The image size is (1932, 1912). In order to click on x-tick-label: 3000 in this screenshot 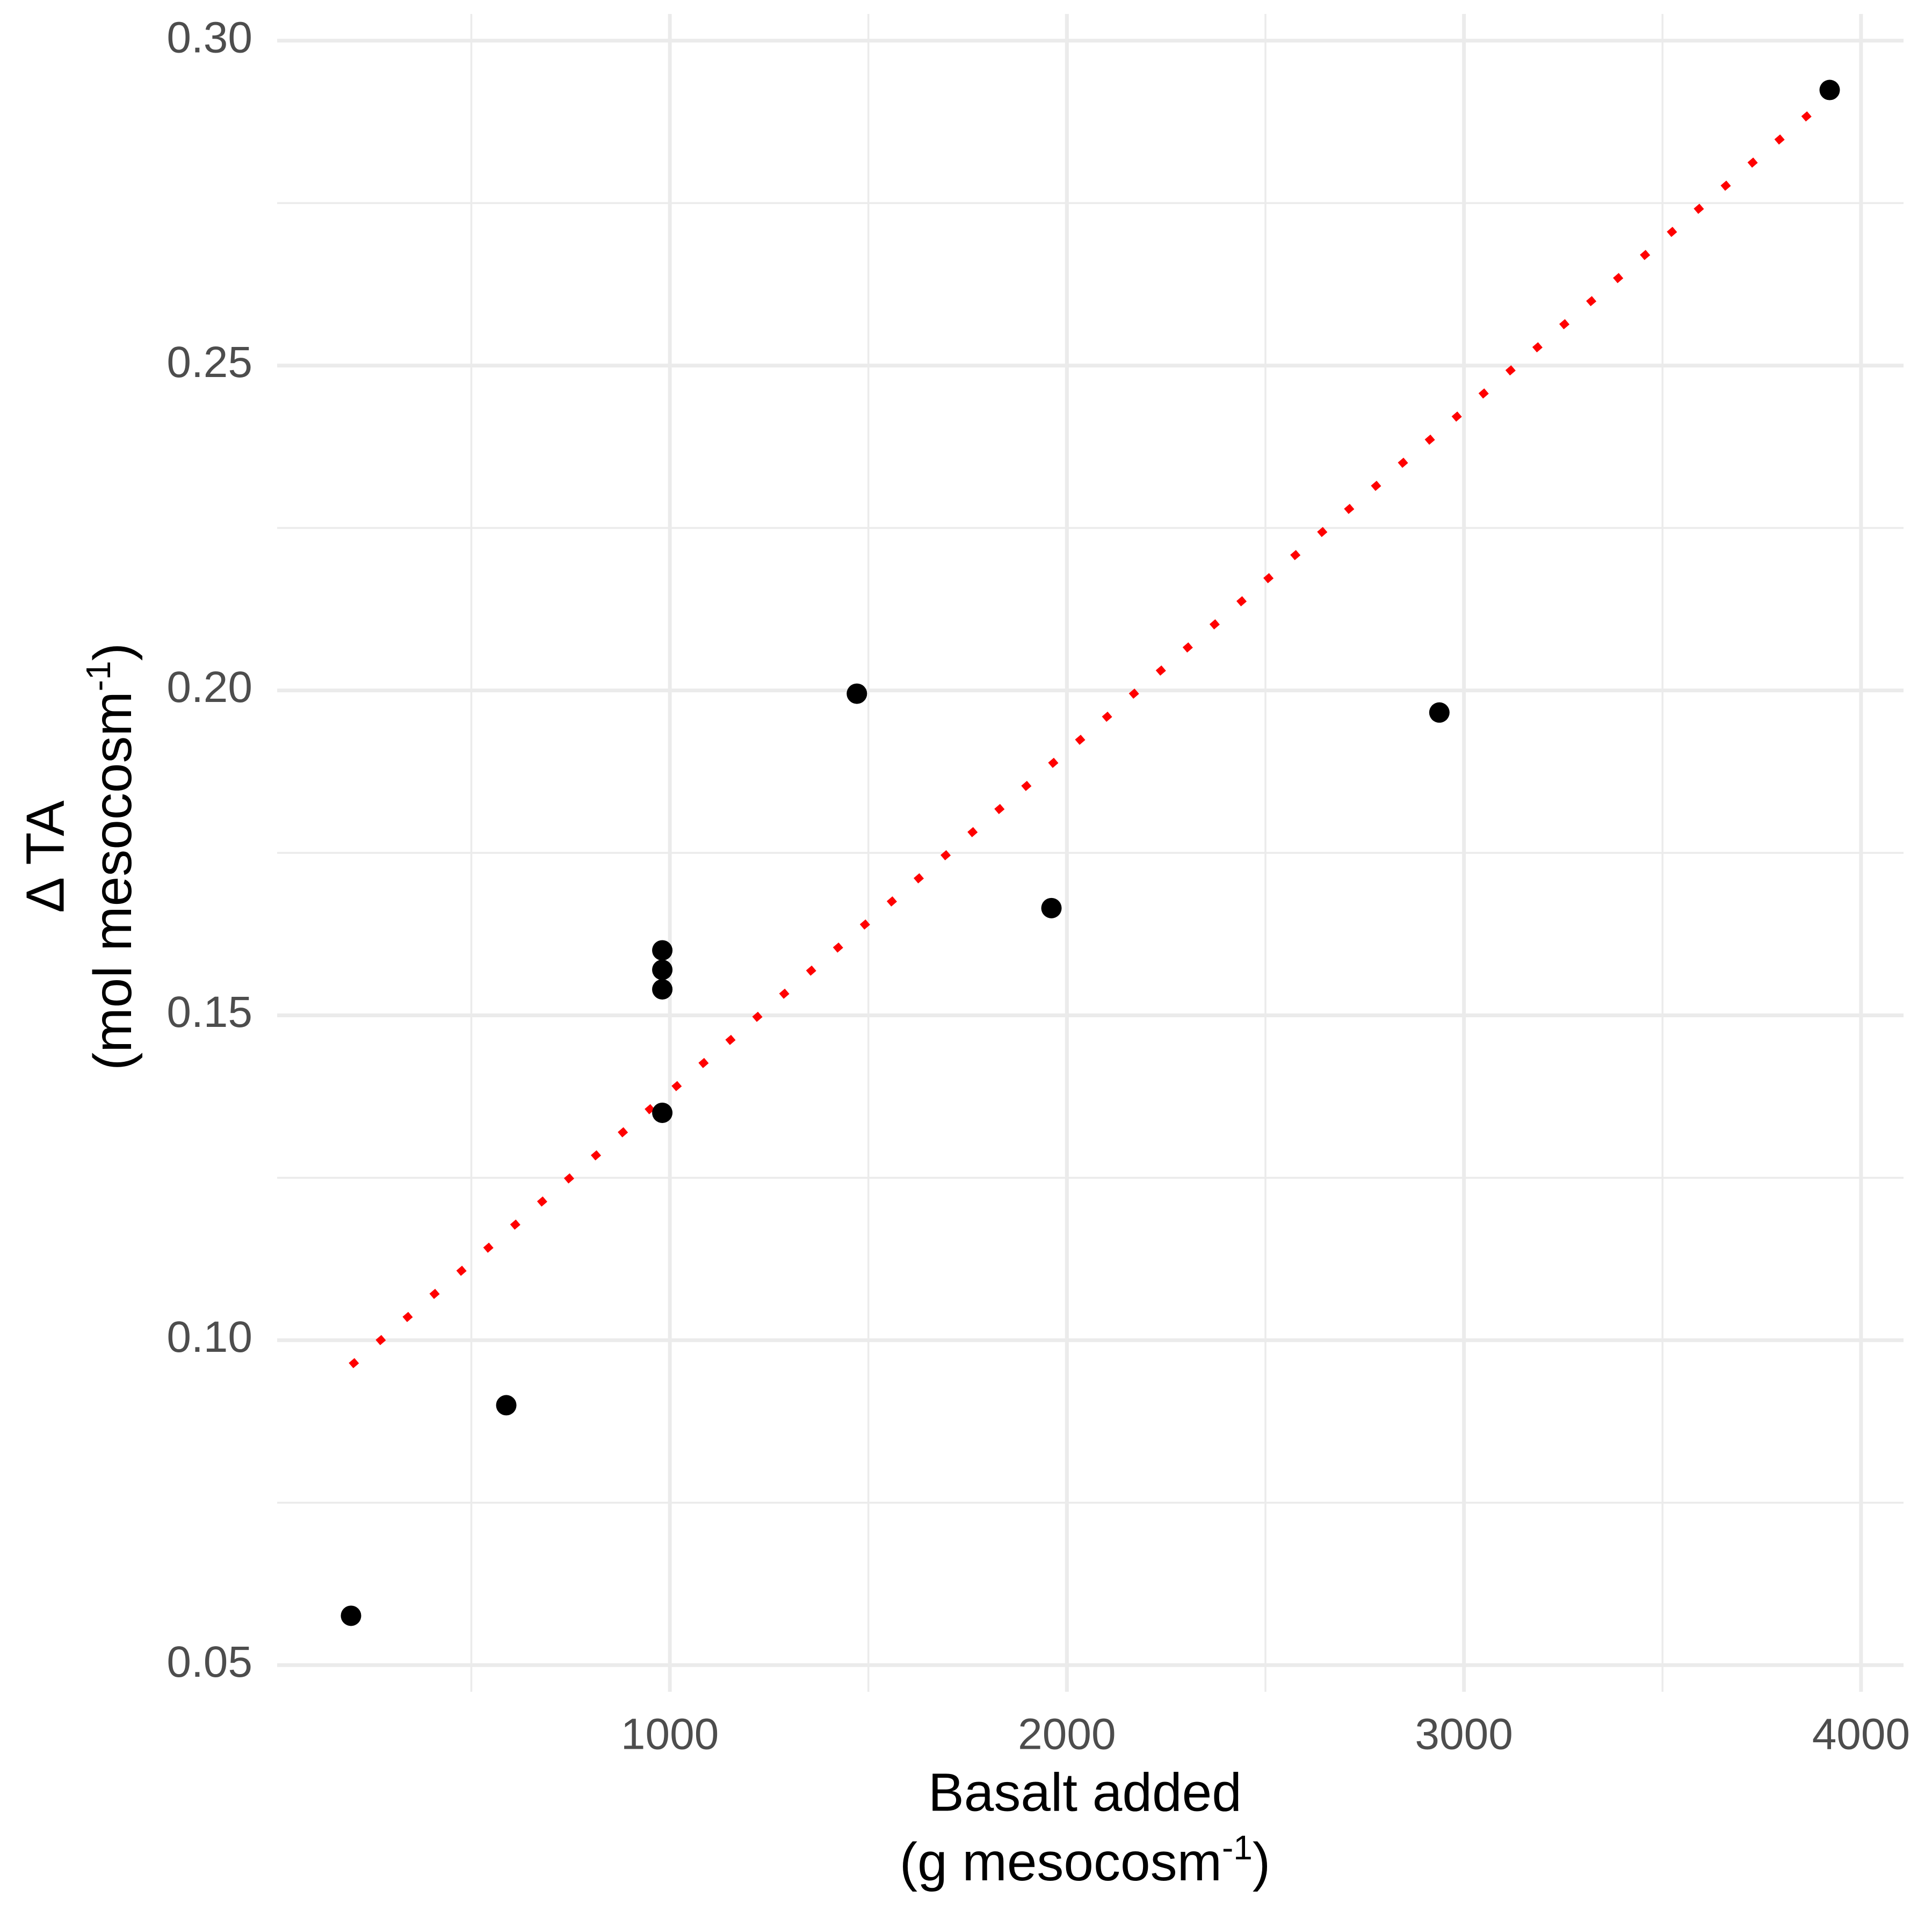, I will do `click(1464, 1734)`.